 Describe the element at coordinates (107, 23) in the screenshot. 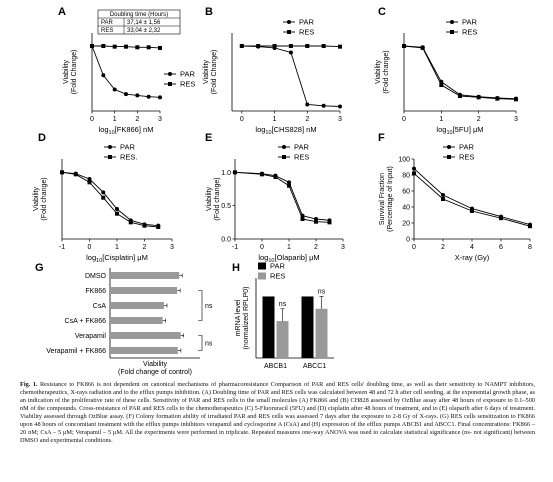

I see `a-table-row-0-name: PAR` at that location.